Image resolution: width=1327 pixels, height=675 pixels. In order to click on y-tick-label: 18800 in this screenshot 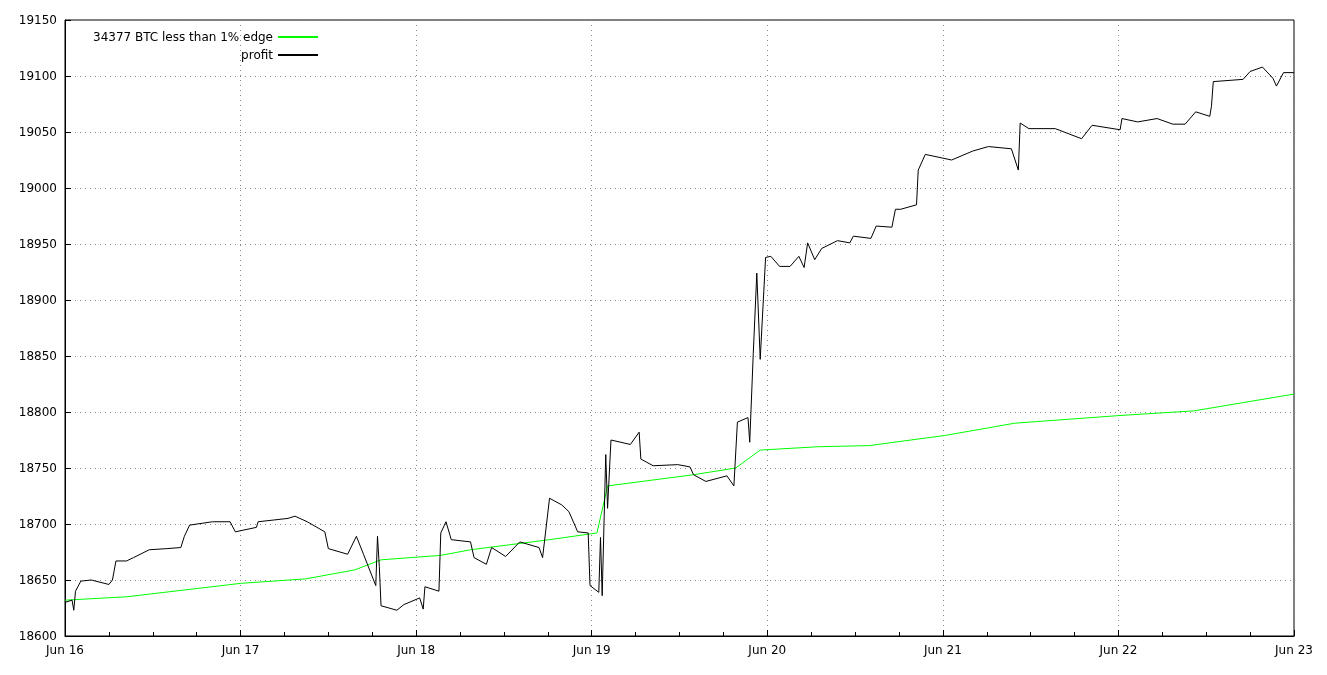, I will do `click(37, 412)`.